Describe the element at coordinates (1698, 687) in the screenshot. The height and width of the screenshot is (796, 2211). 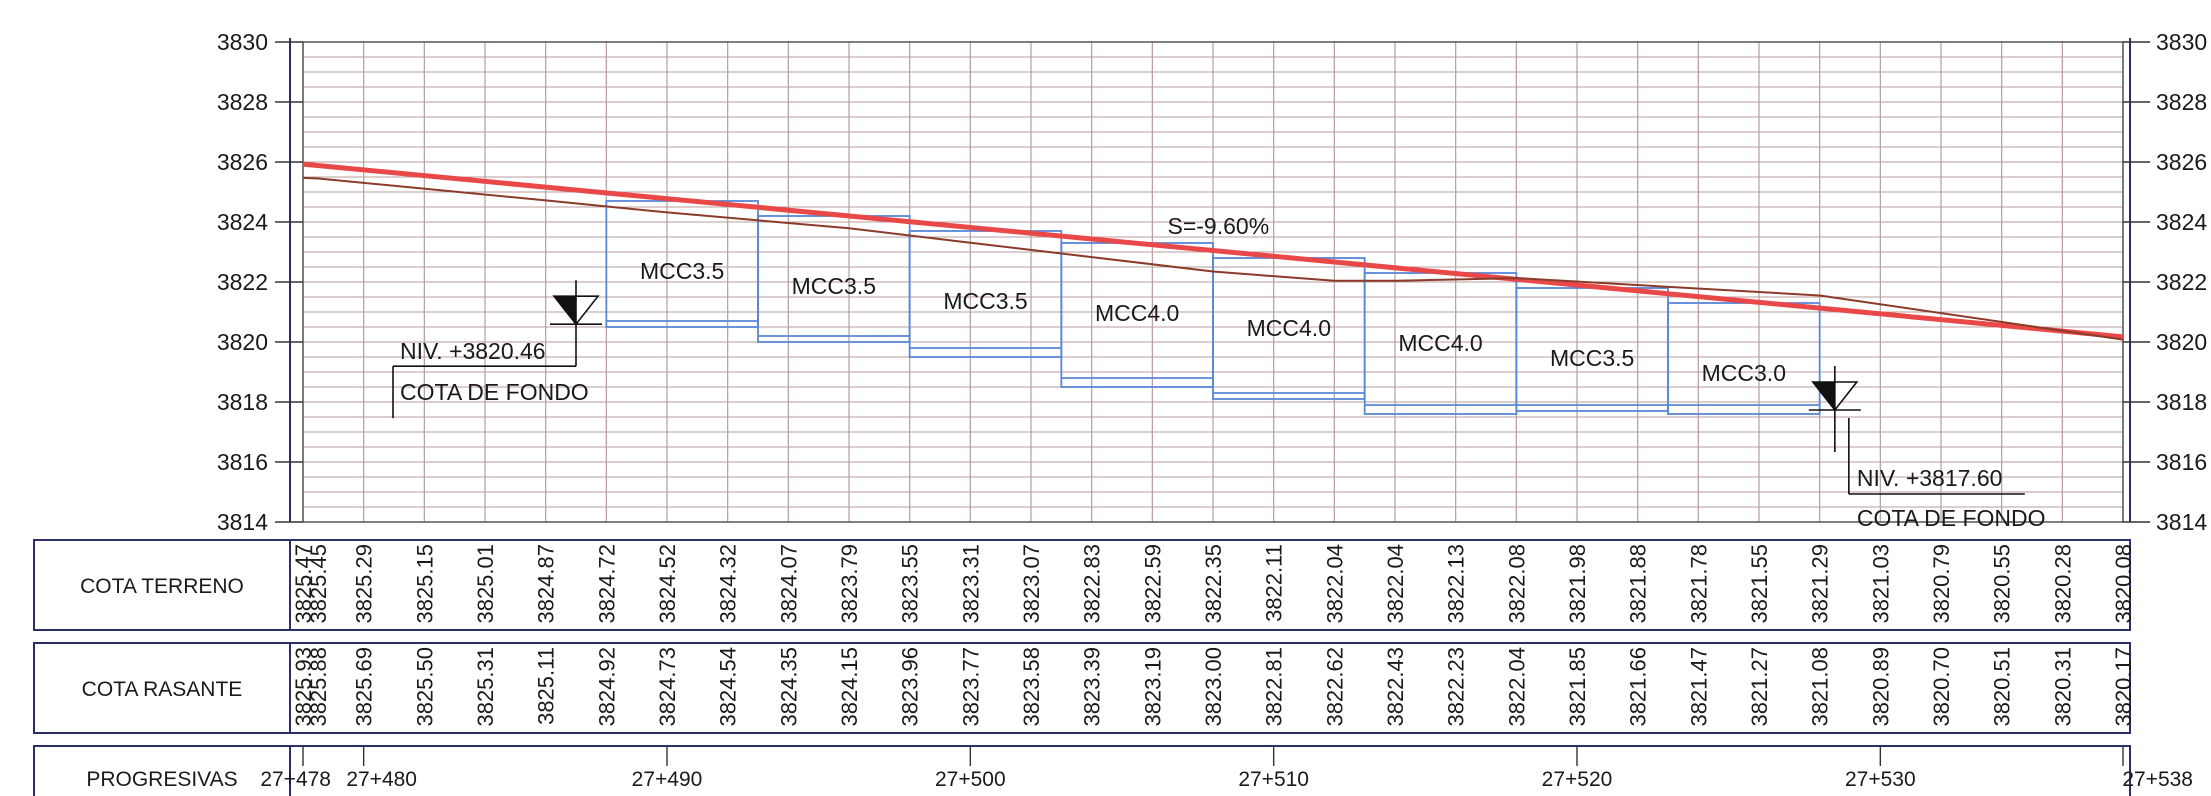
I see `row-cota-rasante-value: 3821.47` at that location.